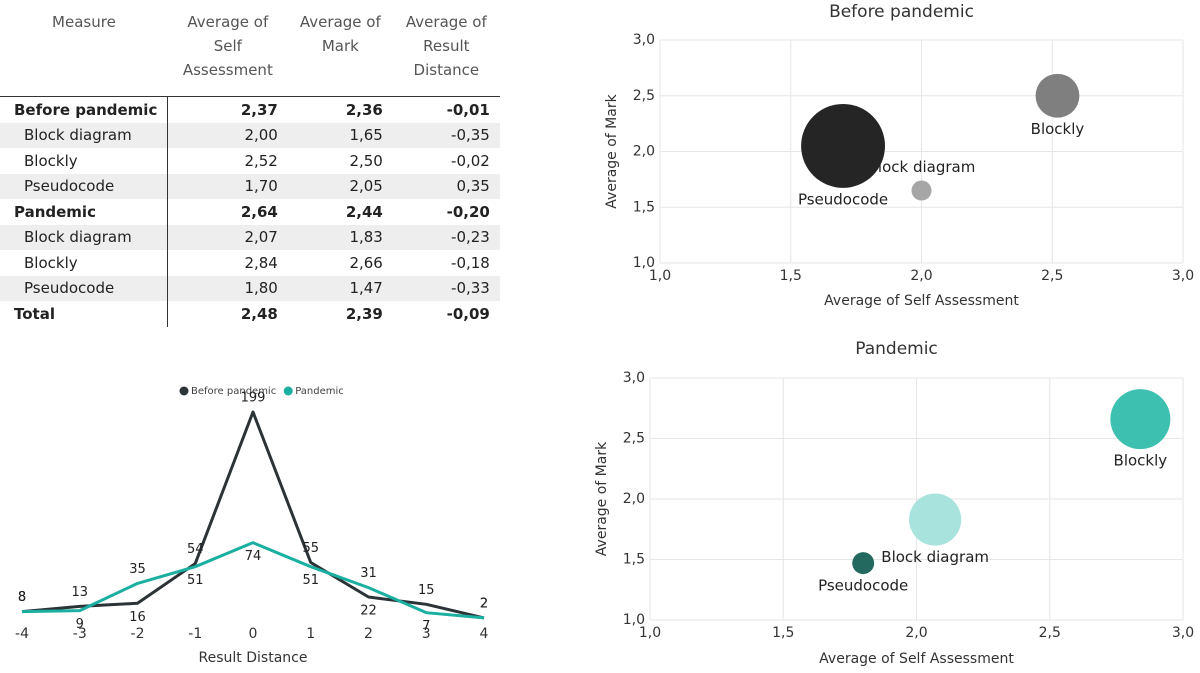  What do you see at coordinates (634, 560) in the screenshot?
I see `y-tick-label: 1,5` at bounding box center [634, 560].